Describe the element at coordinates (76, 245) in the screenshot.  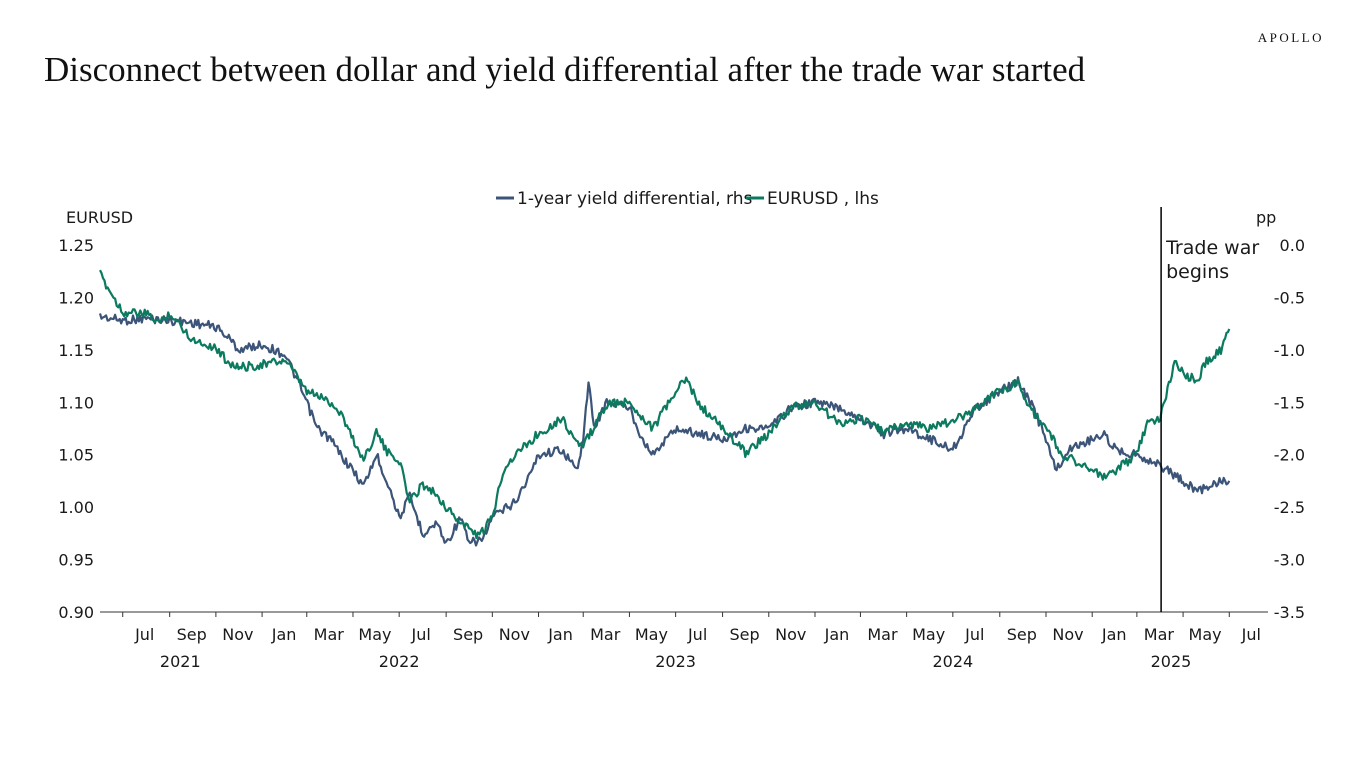
I see `left-axis-tick-label: 1.25` at that location.